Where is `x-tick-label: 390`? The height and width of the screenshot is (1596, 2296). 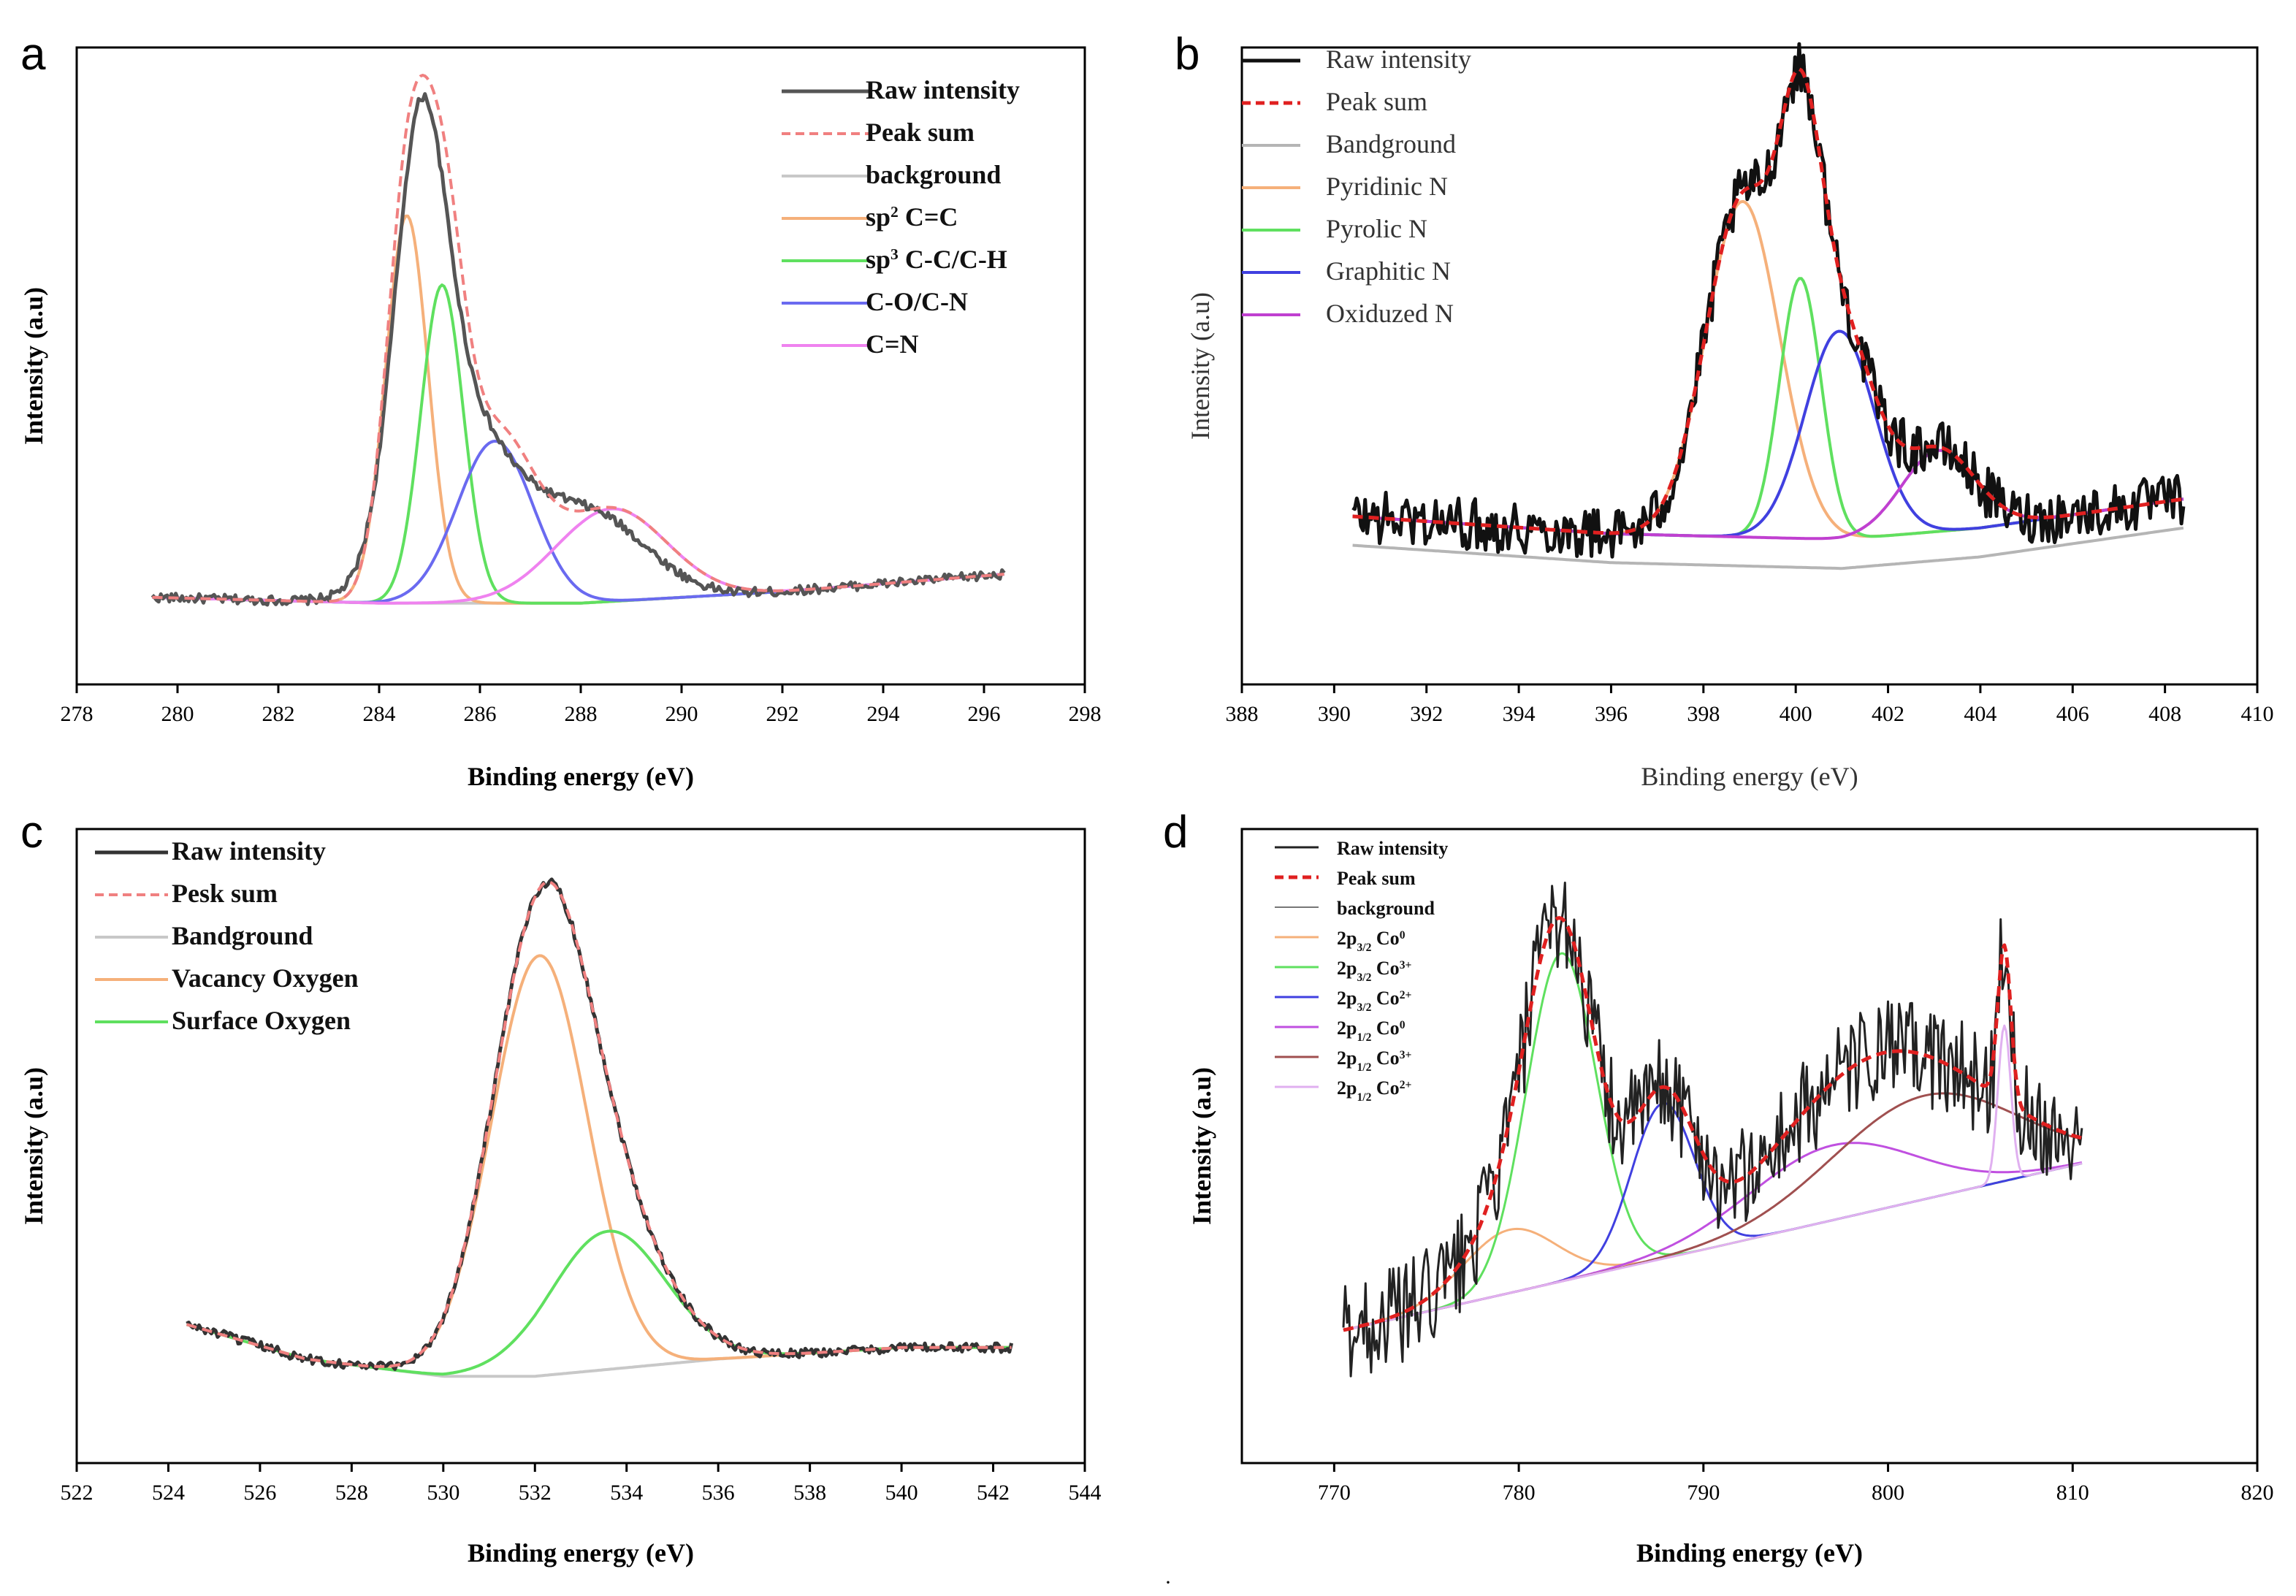 x-tick-label: 390 is located at coordinates (1334, 714).